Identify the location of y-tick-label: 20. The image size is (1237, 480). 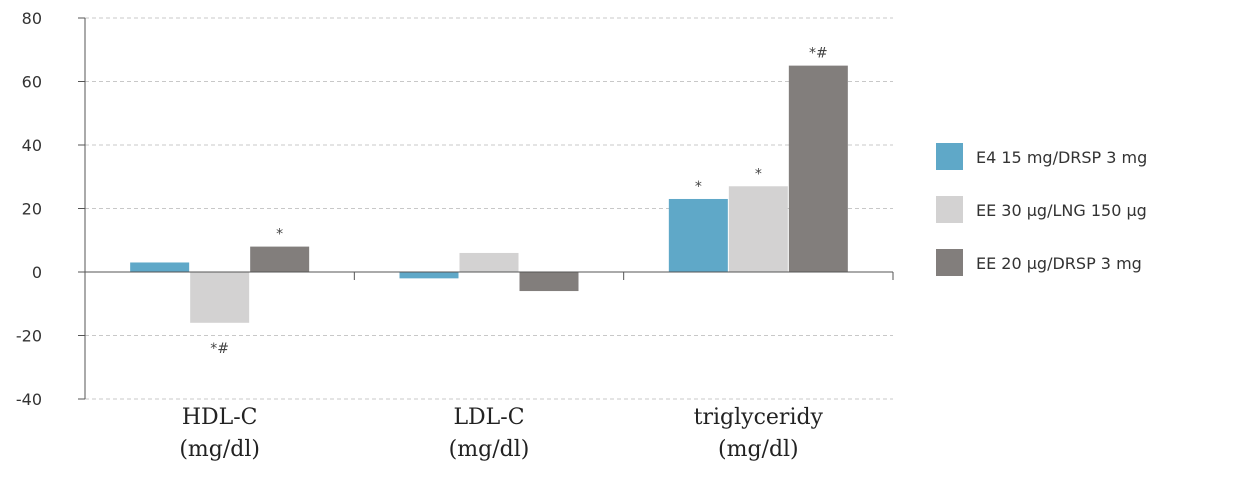
(32, 209).